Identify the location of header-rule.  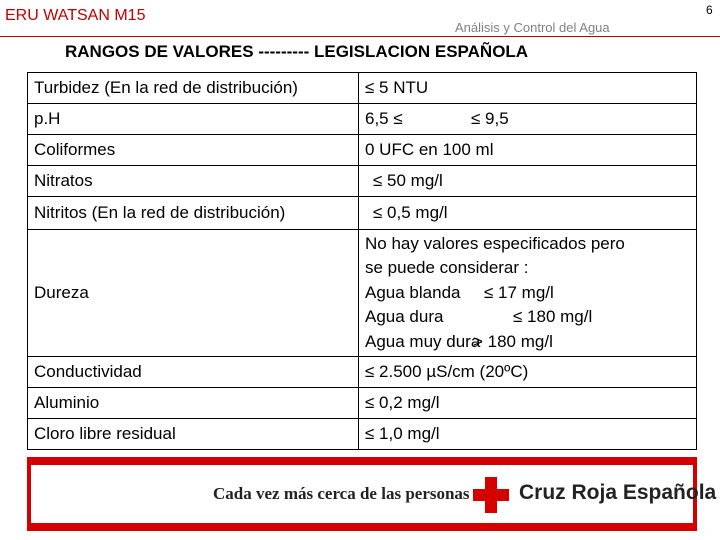
(360, 36).